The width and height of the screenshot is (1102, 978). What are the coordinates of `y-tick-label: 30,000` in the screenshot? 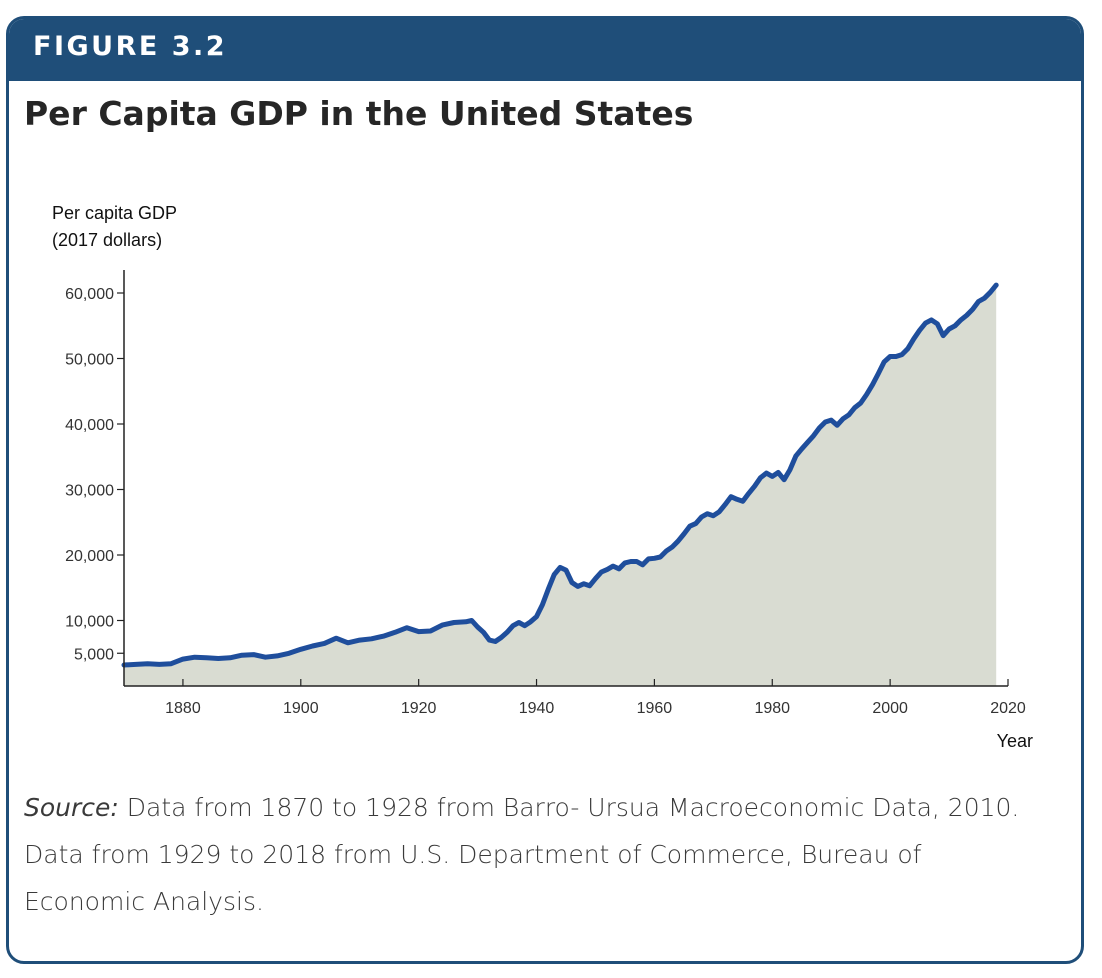 It's located at (89, 491).